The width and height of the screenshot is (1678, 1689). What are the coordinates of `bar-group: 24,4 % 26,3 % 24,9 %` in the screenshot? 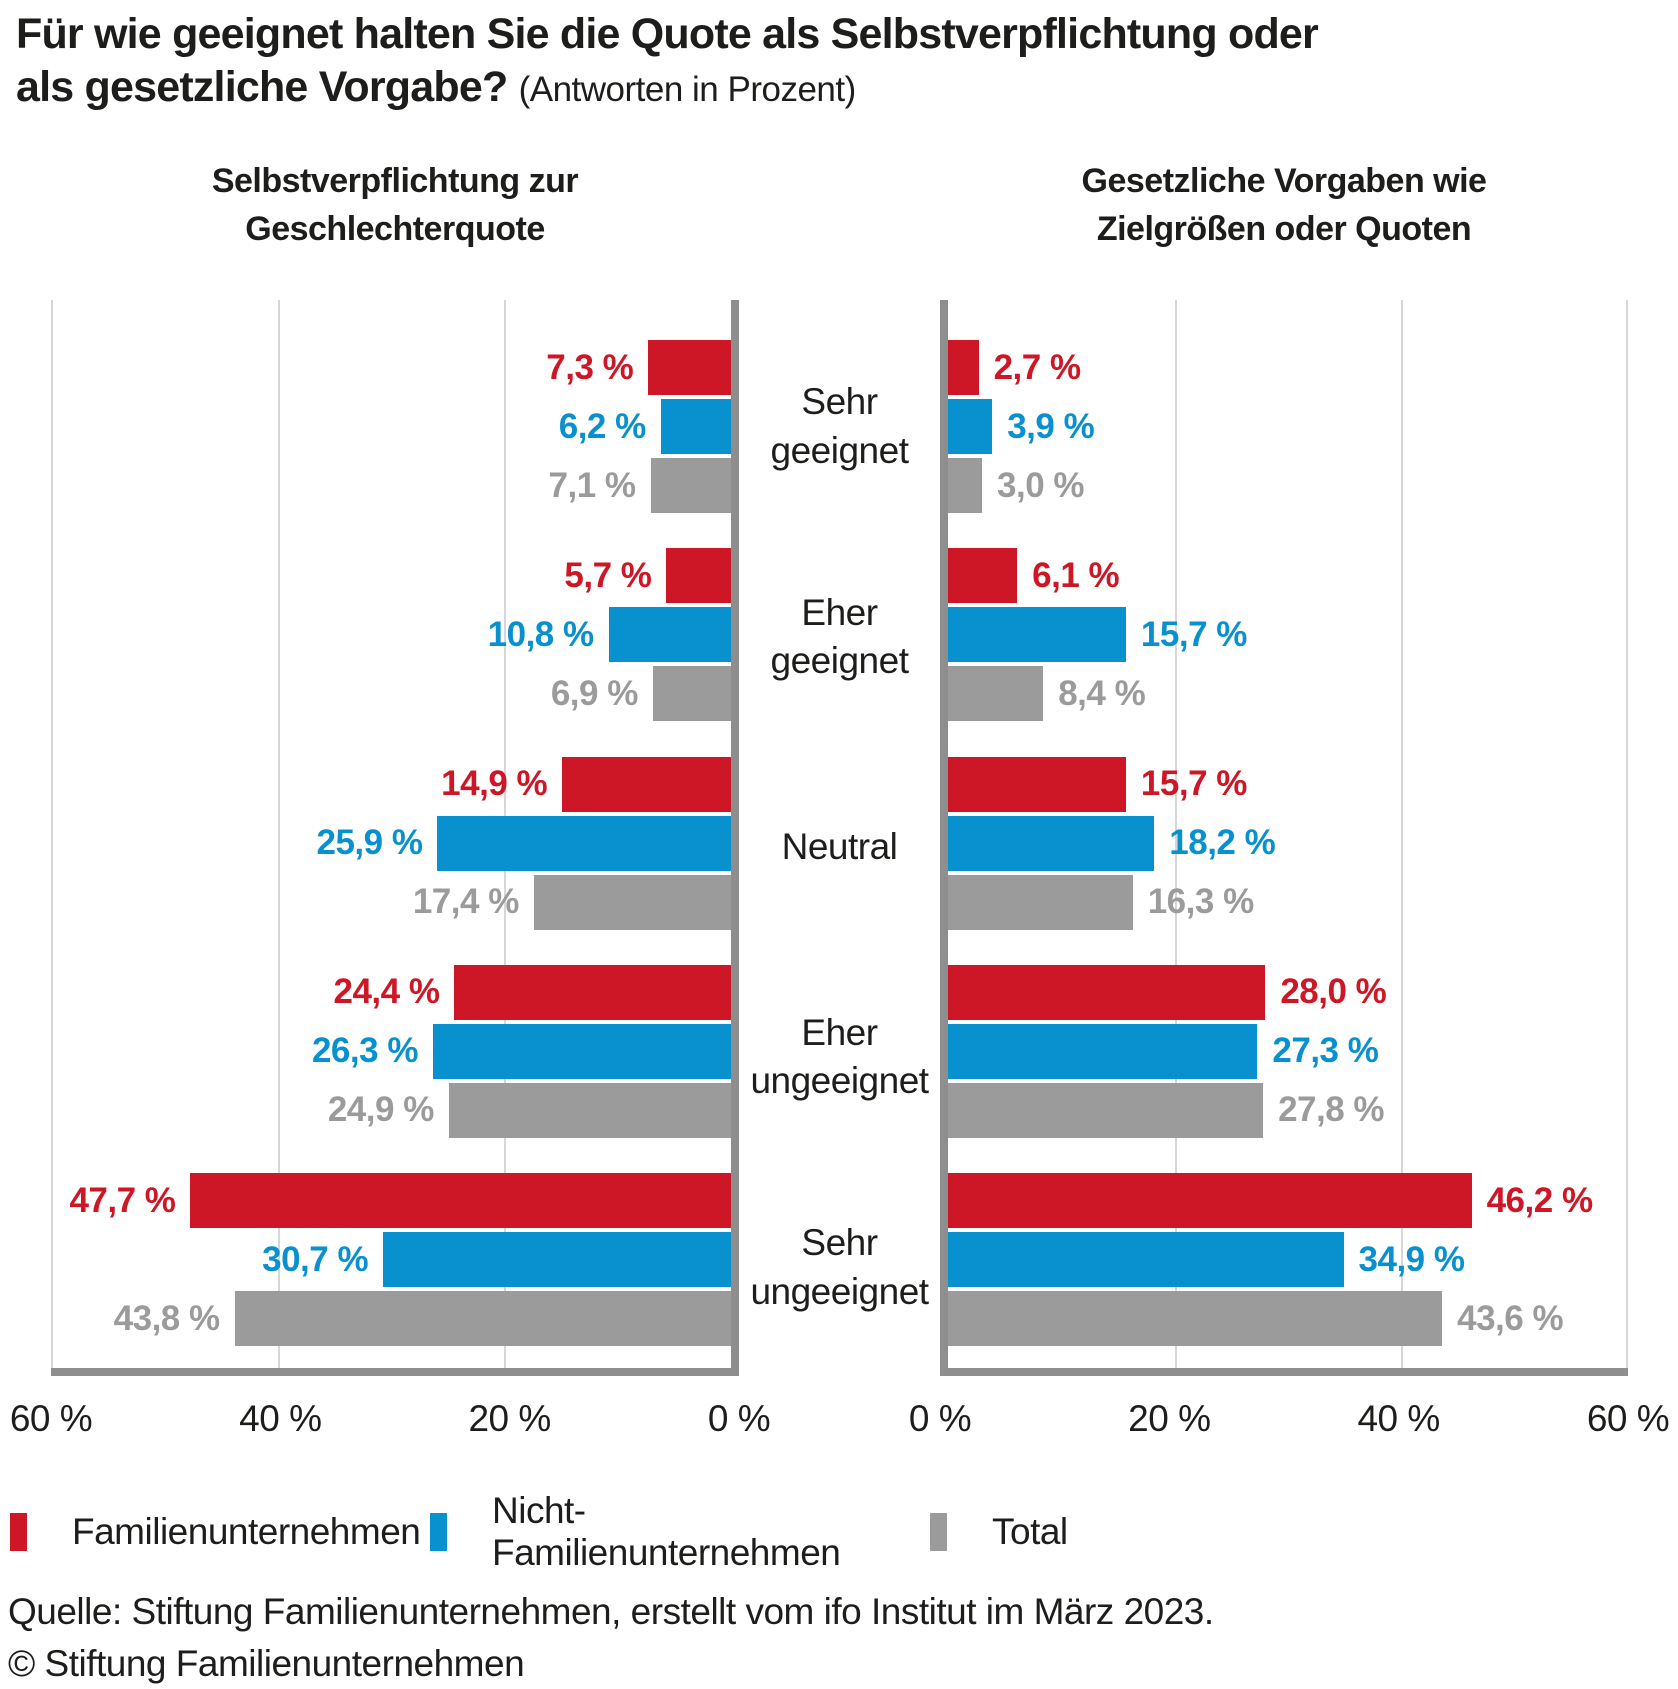 It's located at (391, 1051).